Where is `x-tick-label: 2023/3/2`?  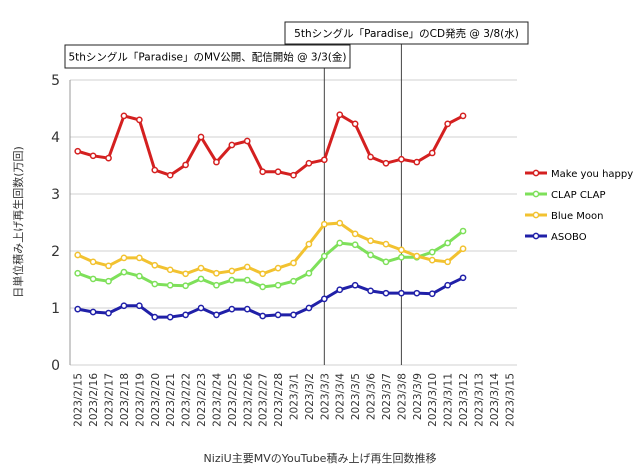 x-tick-label: 2023/3/2 is located at coordinates (310, 396).